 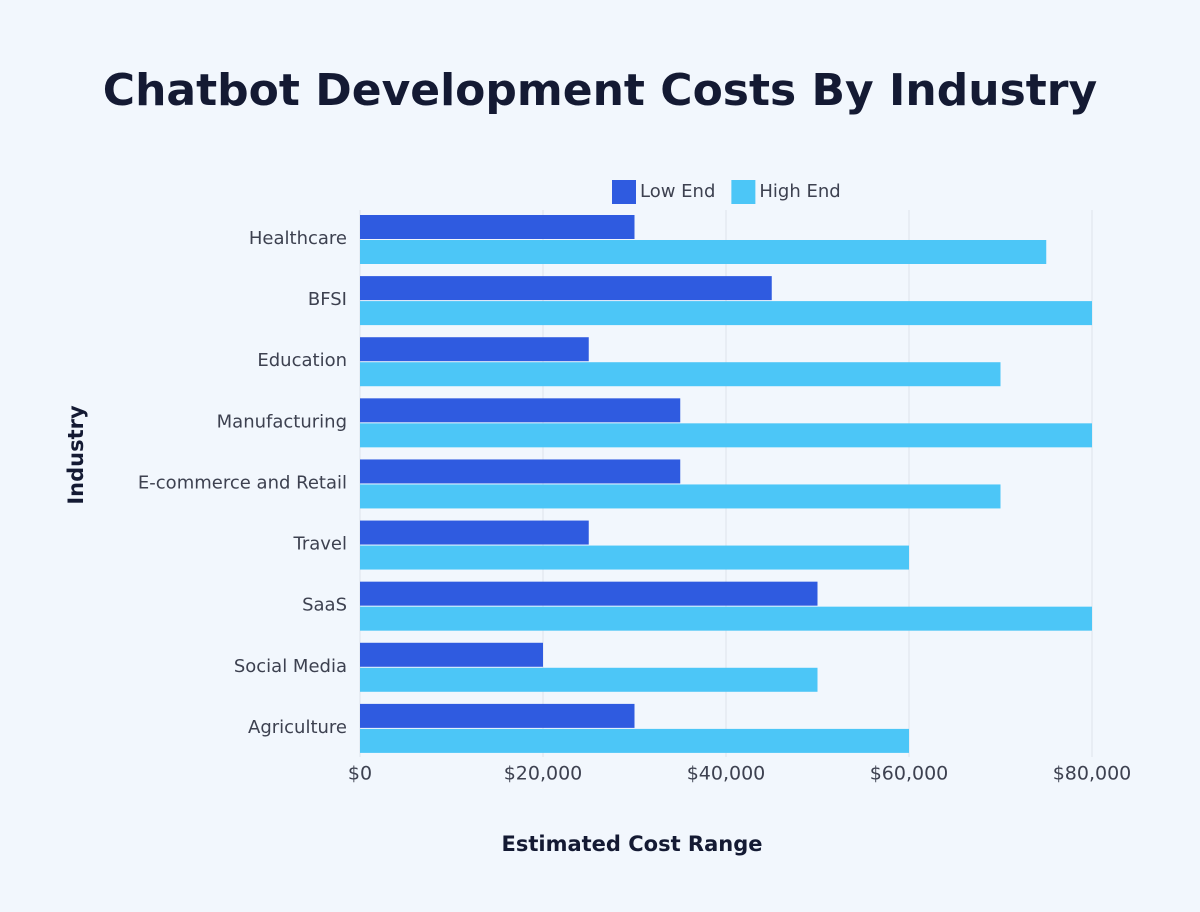 I want to click on x-tick-label: $80,000, so click(x=1092, y=774).